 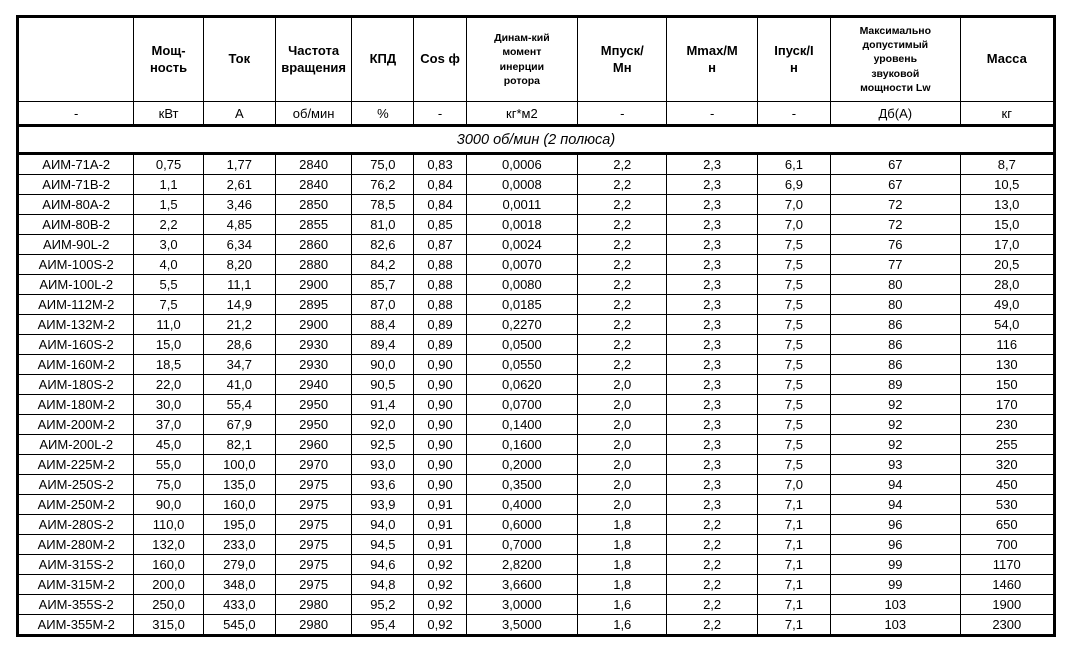 I want to click on value-cell: 0,85, so click(x=440, y=224).